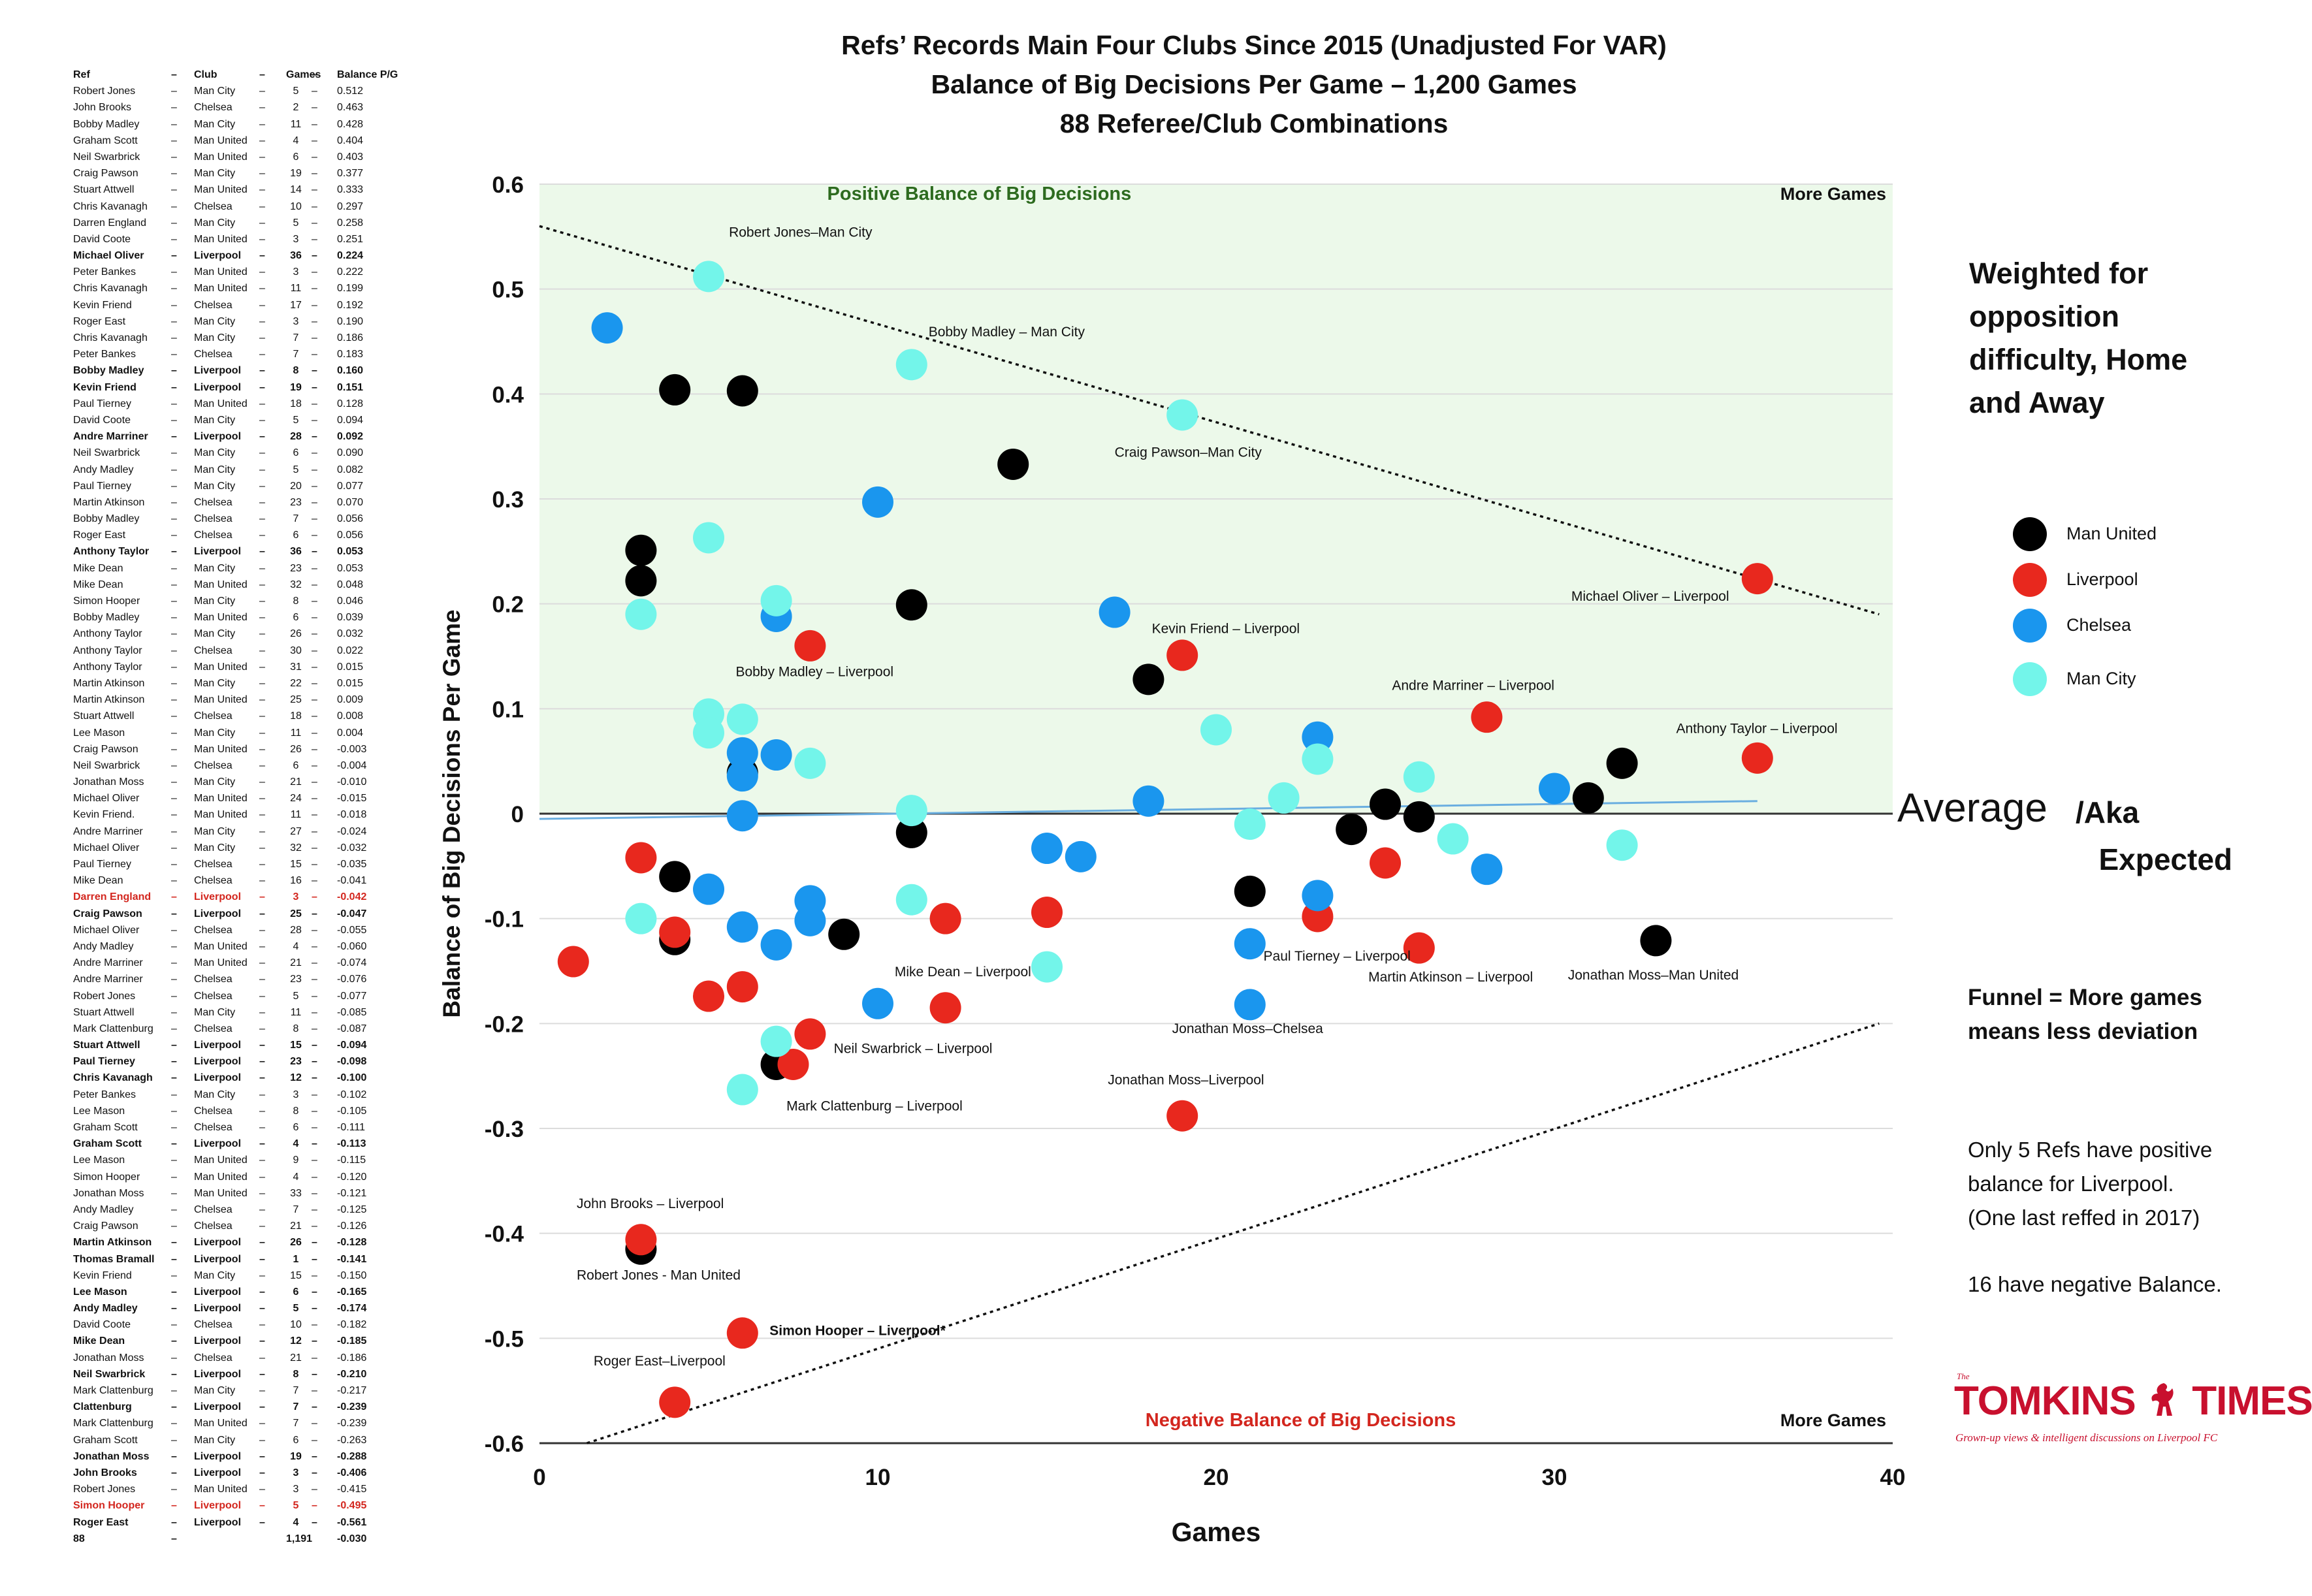 Image resolution: width=2312 pixels, height=1596 pixels. Describe the element at coordinates (296, 946) in the screenshot. I see `cell-games: 4` at that location.